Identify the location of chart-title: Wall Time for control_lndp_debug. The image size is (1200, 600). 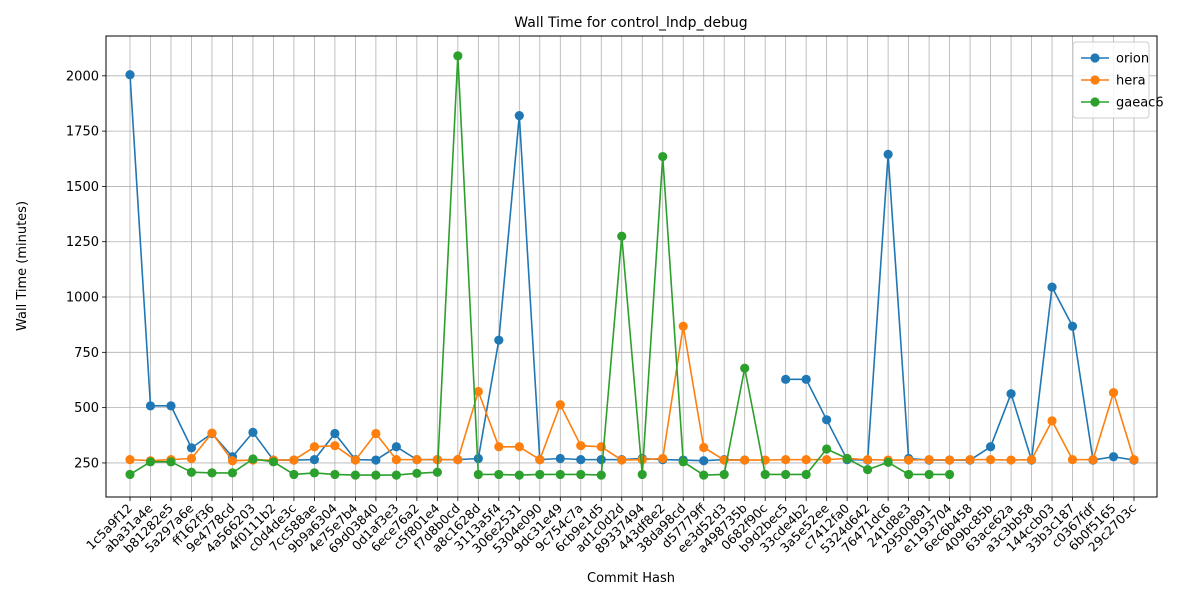
(630, 23).